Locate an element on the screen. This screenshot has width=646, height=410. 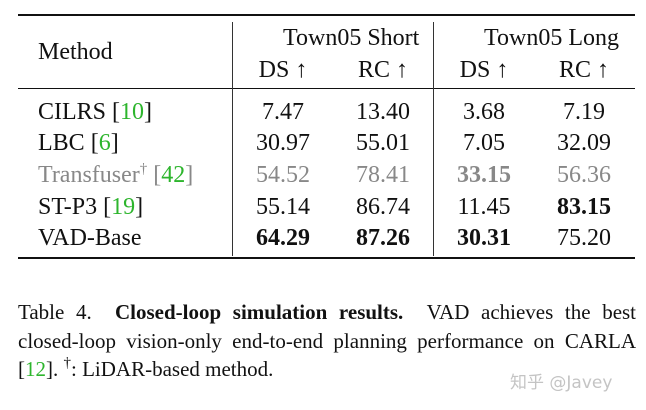
value-cell: 7.19 is located at coordinates (584, 112).